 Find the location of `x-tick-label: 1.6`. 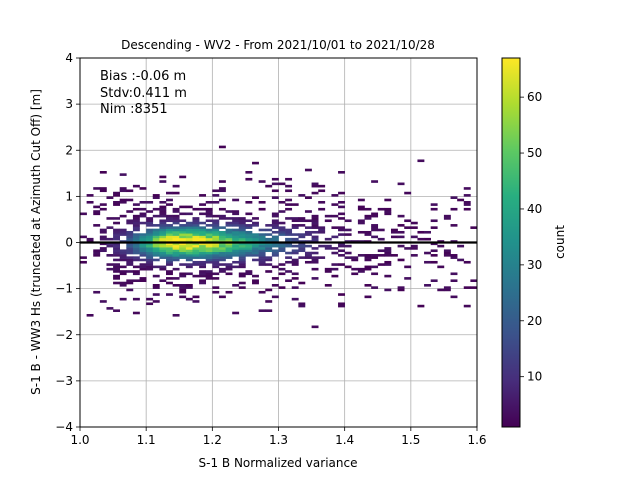

x-tick-label: 1.6 is located at coordinates (476, 440).